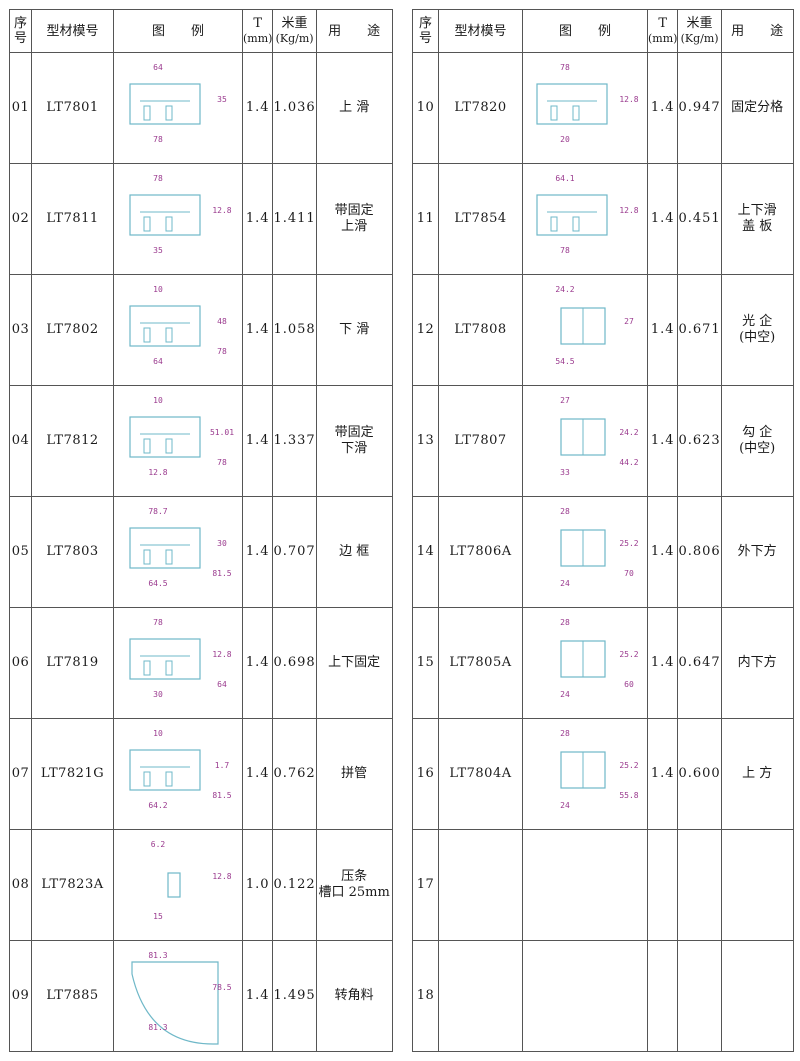 This screenshot has width=800, height=1061. I want to click on dimension-label: 33, so click(565, 472).